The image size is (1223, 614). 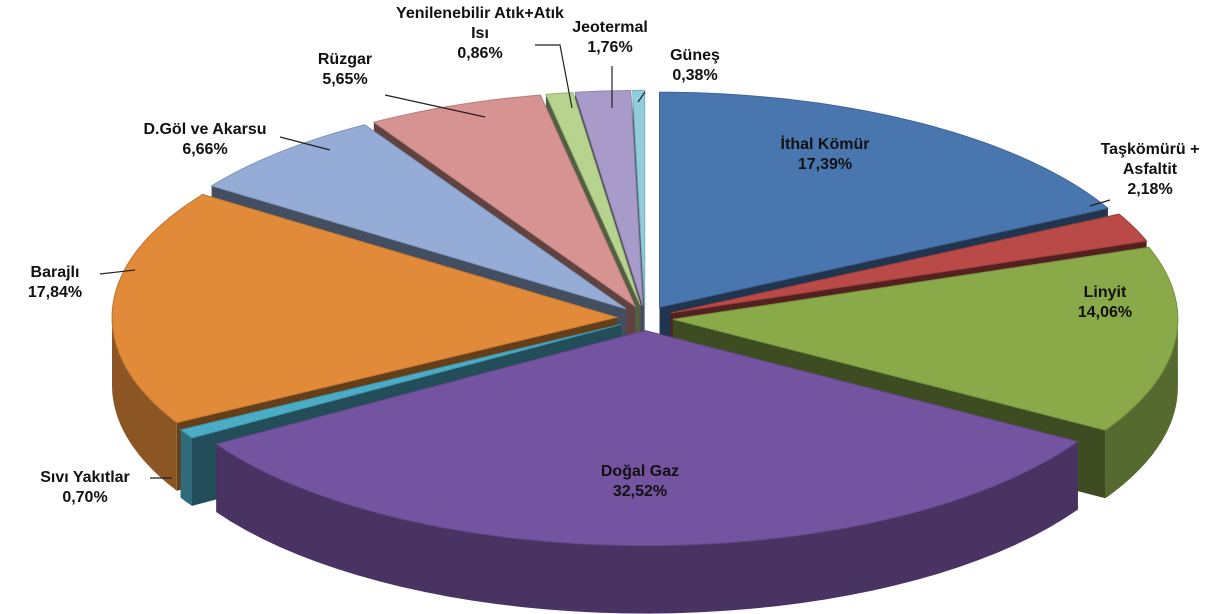 I want to click on value-label: 0,38%, so click(x=695, y=75).